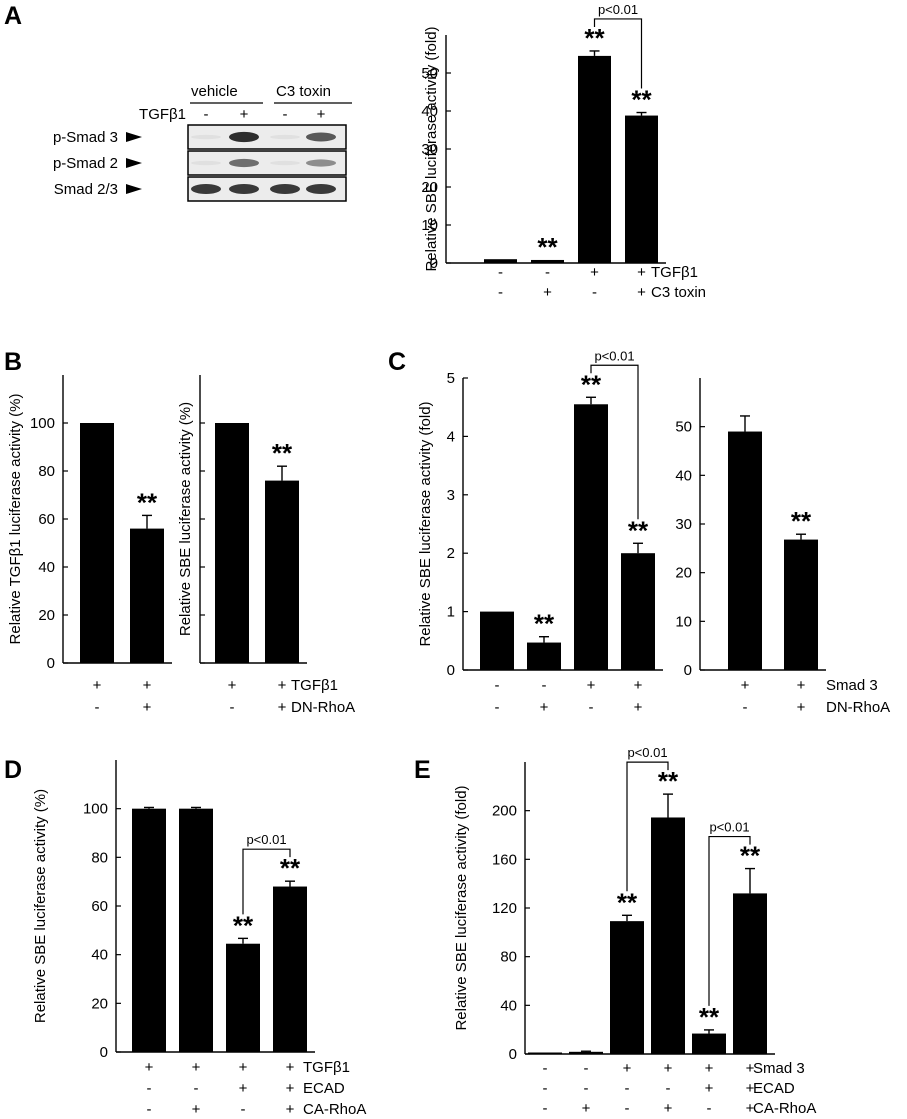 This screenshot has width=907, height=1119. Describe the element at coordinates (13, 16) in the screenshot. I see `panel-label-a: A` at that location.